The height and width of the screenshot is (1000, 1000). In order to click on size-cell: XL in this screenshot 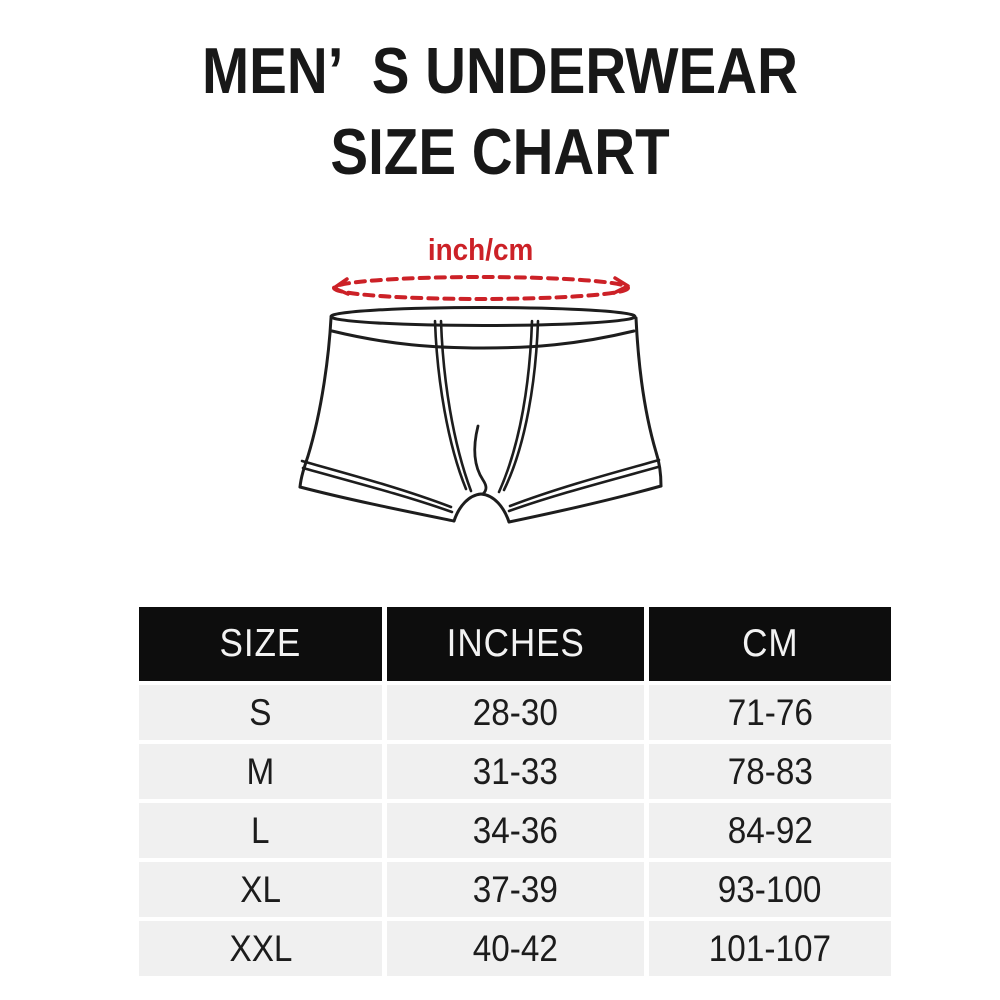, I will do `click(260, 889)`.